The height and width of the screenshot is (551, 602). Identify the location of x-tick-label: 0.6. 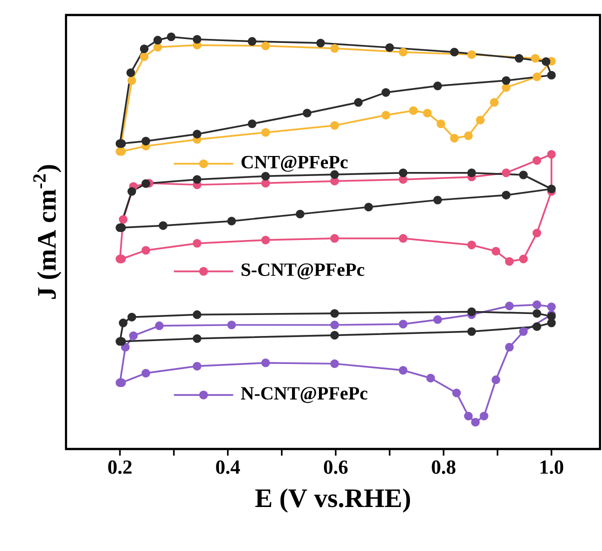
(336, 467).